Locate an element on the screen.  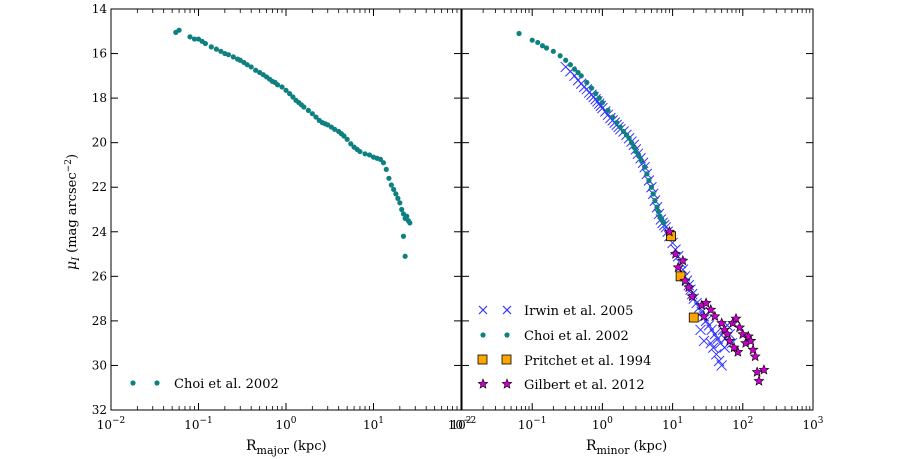
right-x-tick-label: 10¹ is located at coordinates (672, 424).